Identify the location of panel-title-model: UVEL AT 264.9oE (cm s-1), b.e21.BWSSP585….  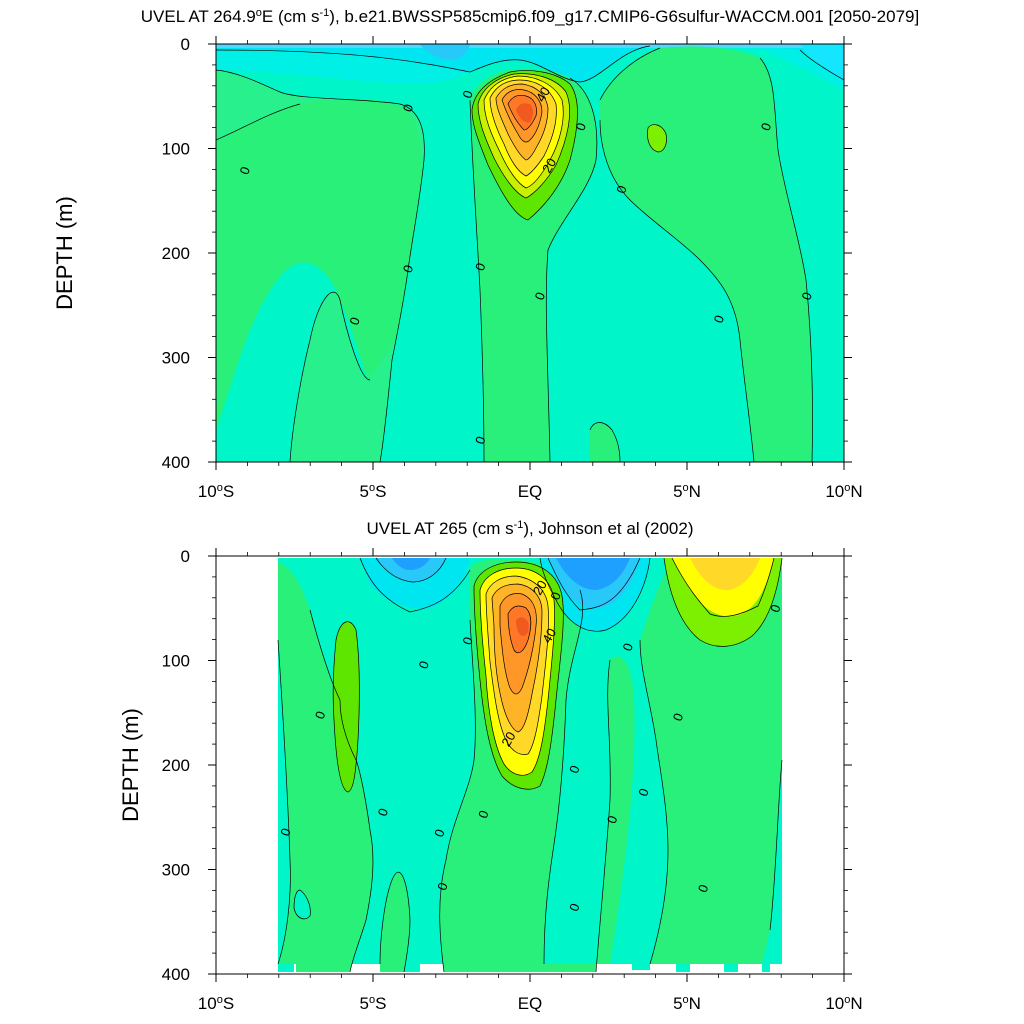
(530, 16).